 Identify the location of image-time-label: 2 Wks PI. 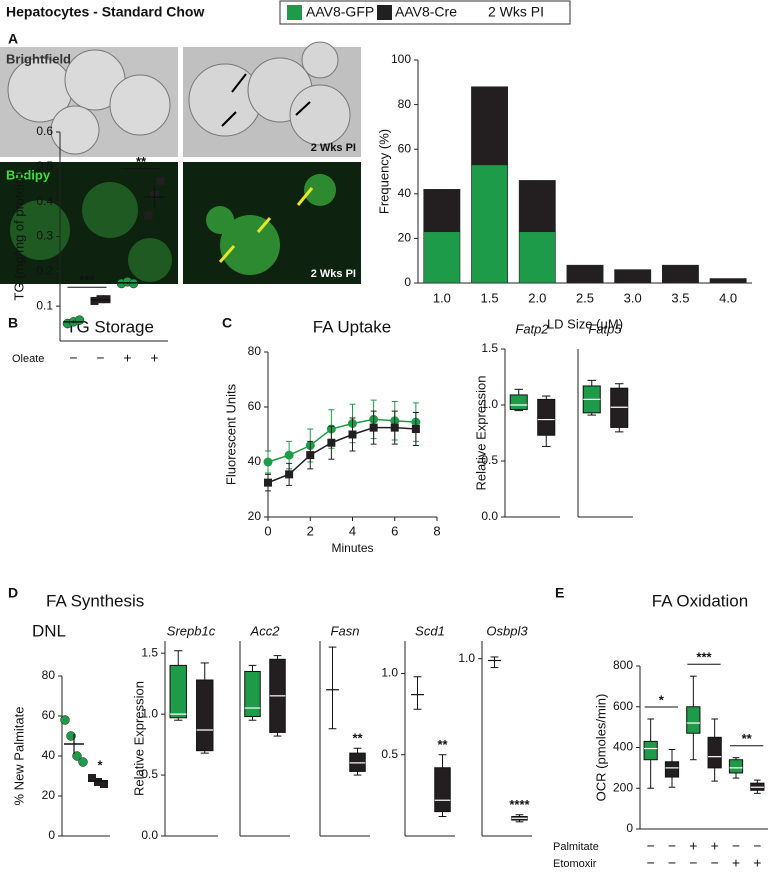
(333, 274).